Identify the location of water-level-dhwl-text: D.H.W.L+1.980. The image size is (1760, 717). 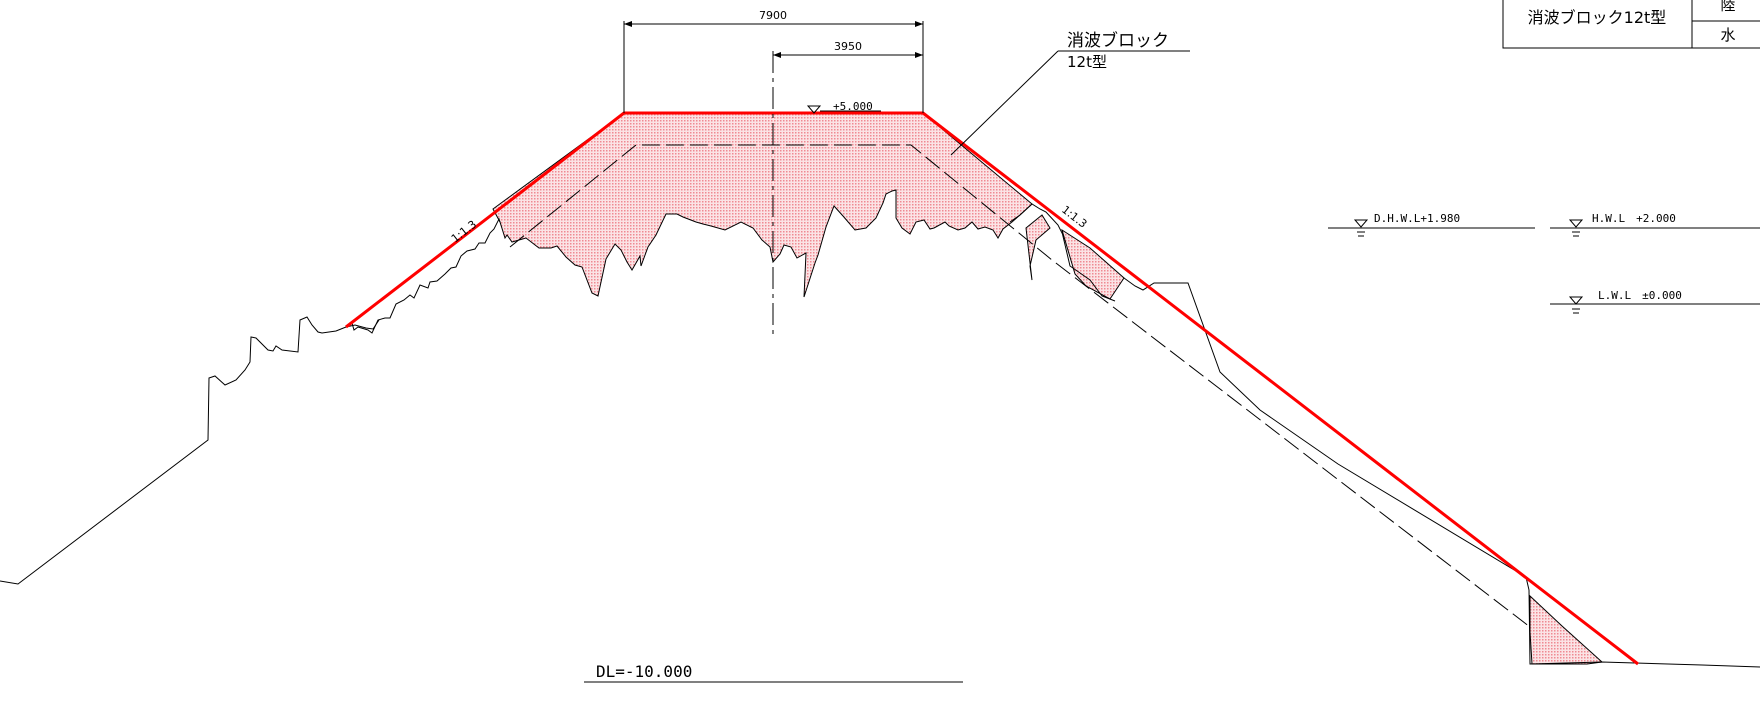
(1417, 218).